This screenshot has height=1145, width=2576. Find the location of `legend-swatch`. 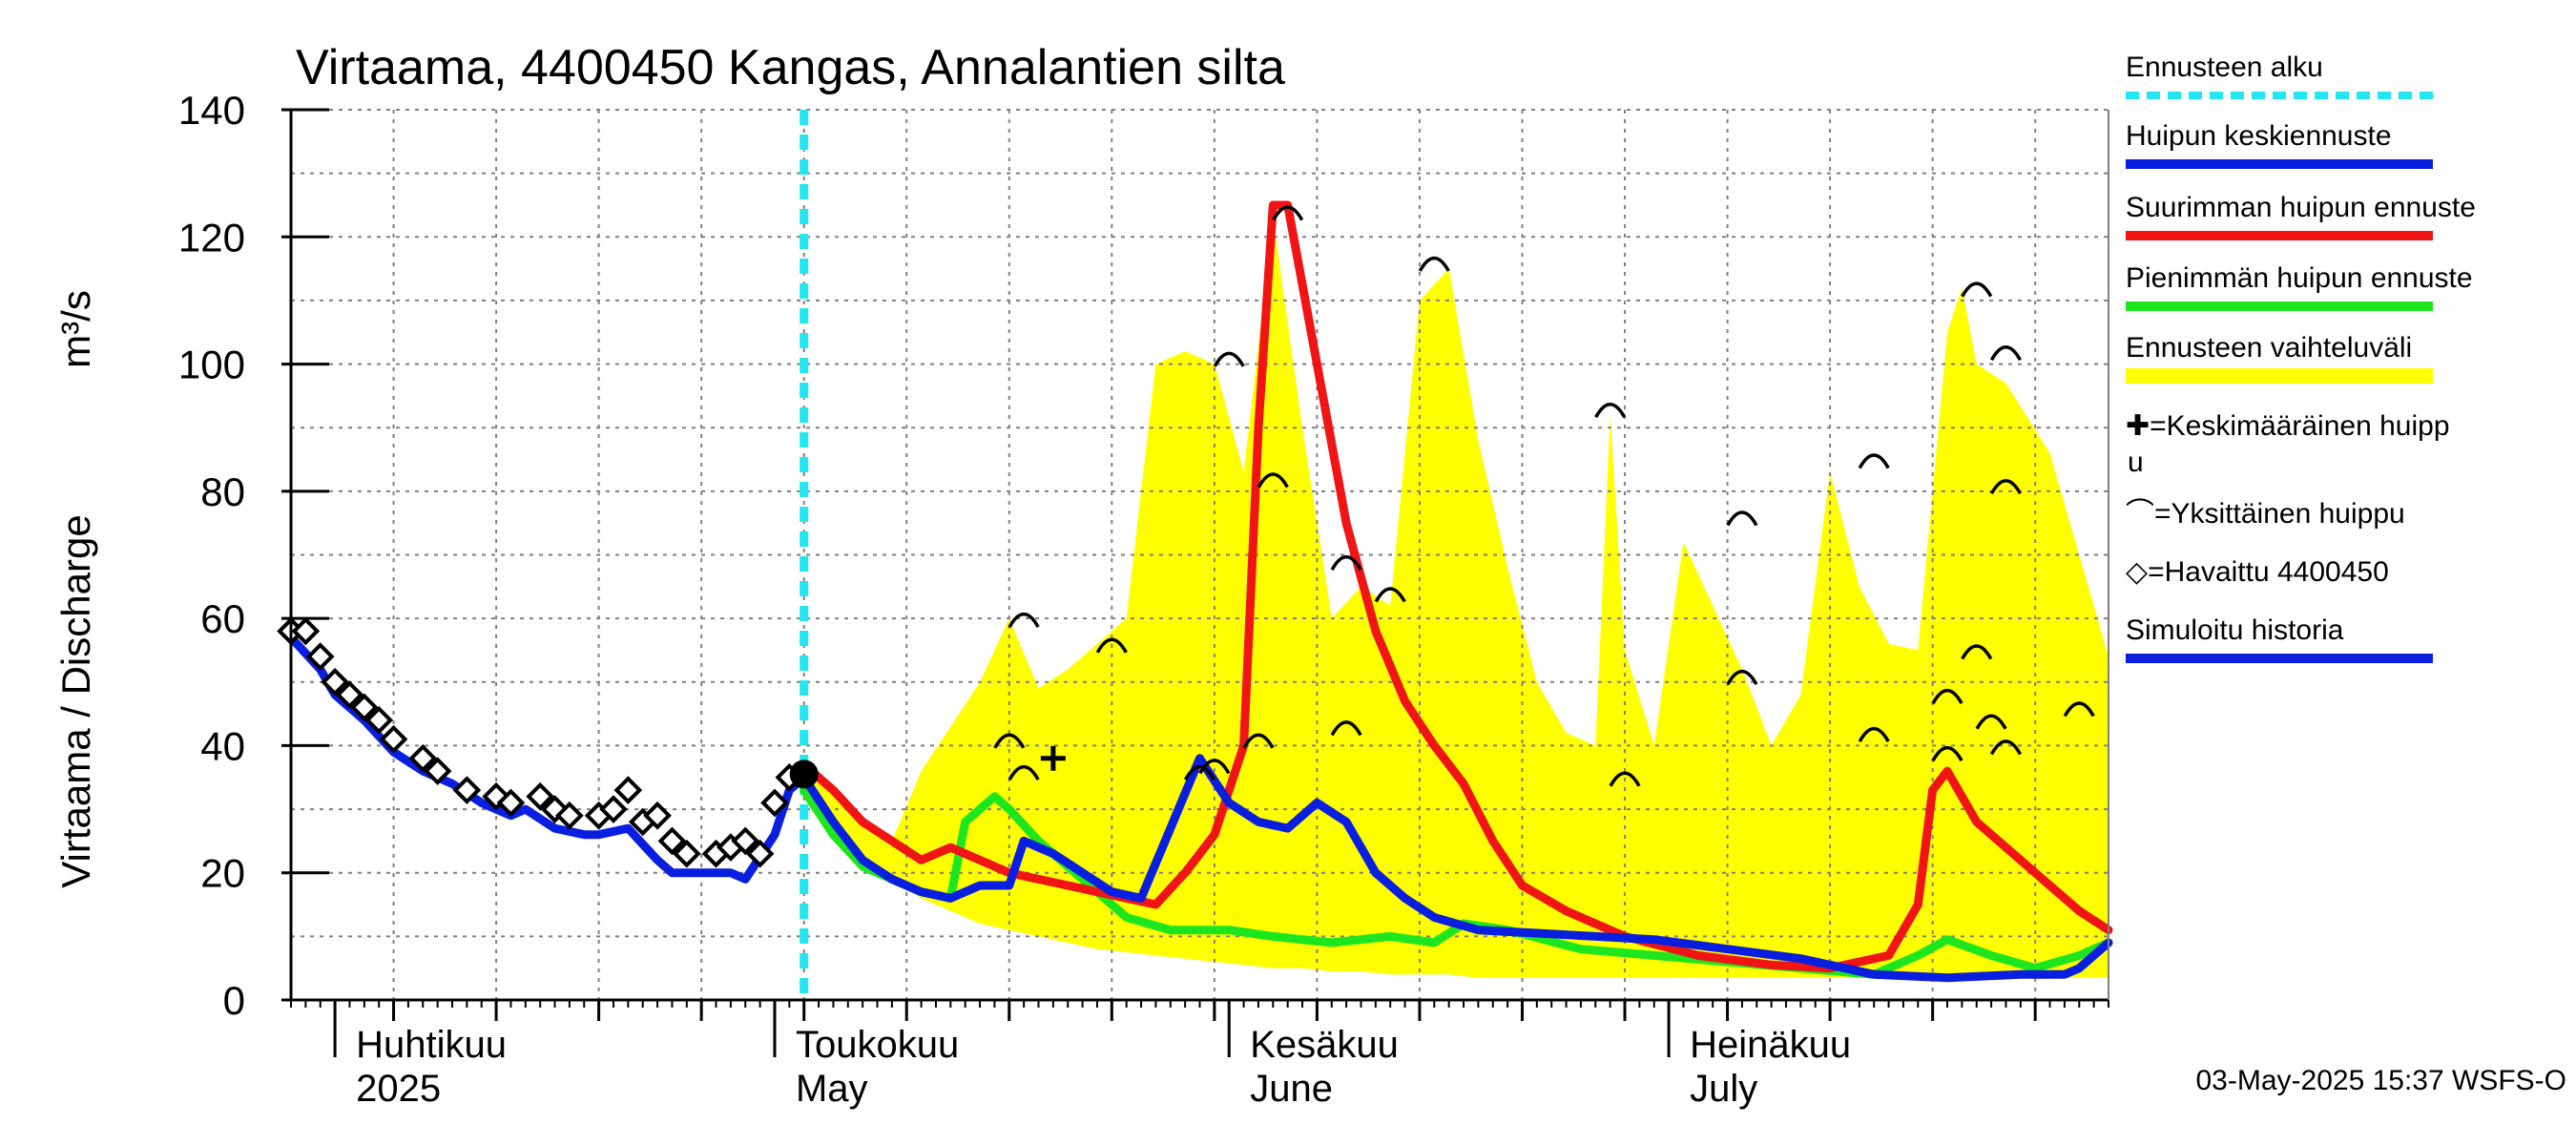

legend-swatch is located at coordinates (2279, 376).